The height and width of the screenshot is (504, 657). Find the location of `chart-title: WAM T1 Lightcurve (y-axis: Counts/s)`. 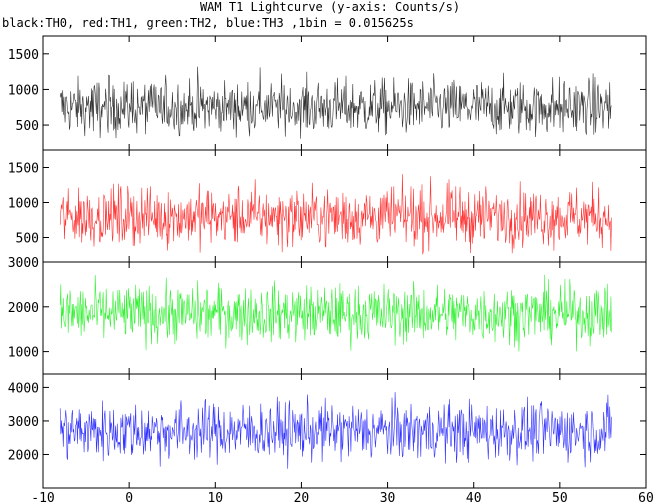

chart-title: WAM T1 Lightcurve (y-axis: Counts/s) is located at coordinates (330, 7).